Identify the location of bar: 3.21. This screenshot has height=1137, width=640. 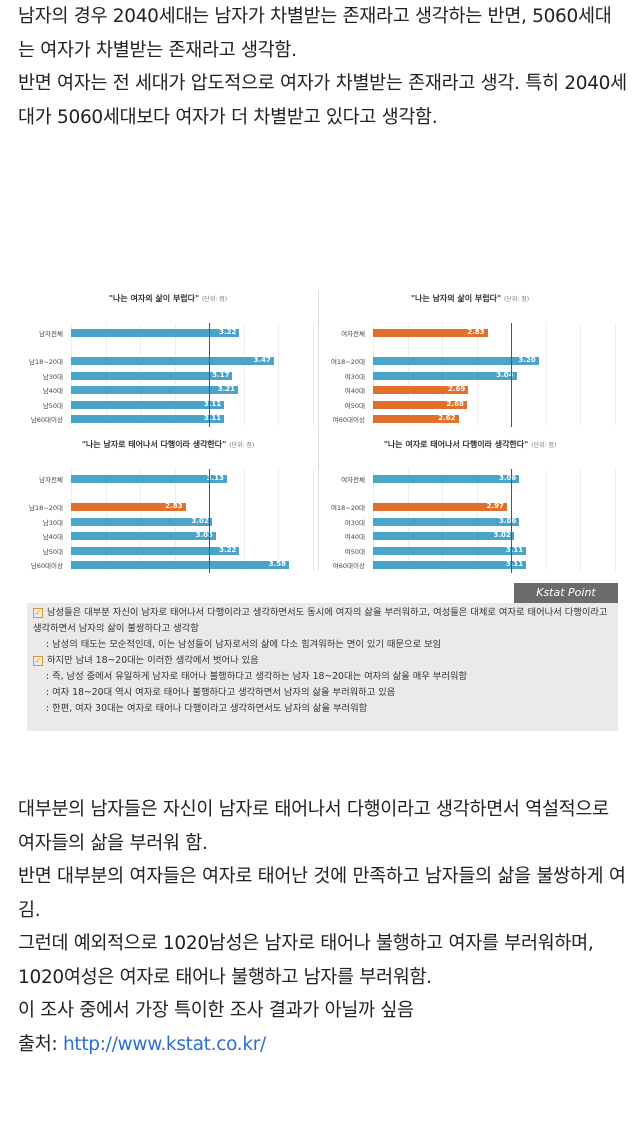
(154, 389).